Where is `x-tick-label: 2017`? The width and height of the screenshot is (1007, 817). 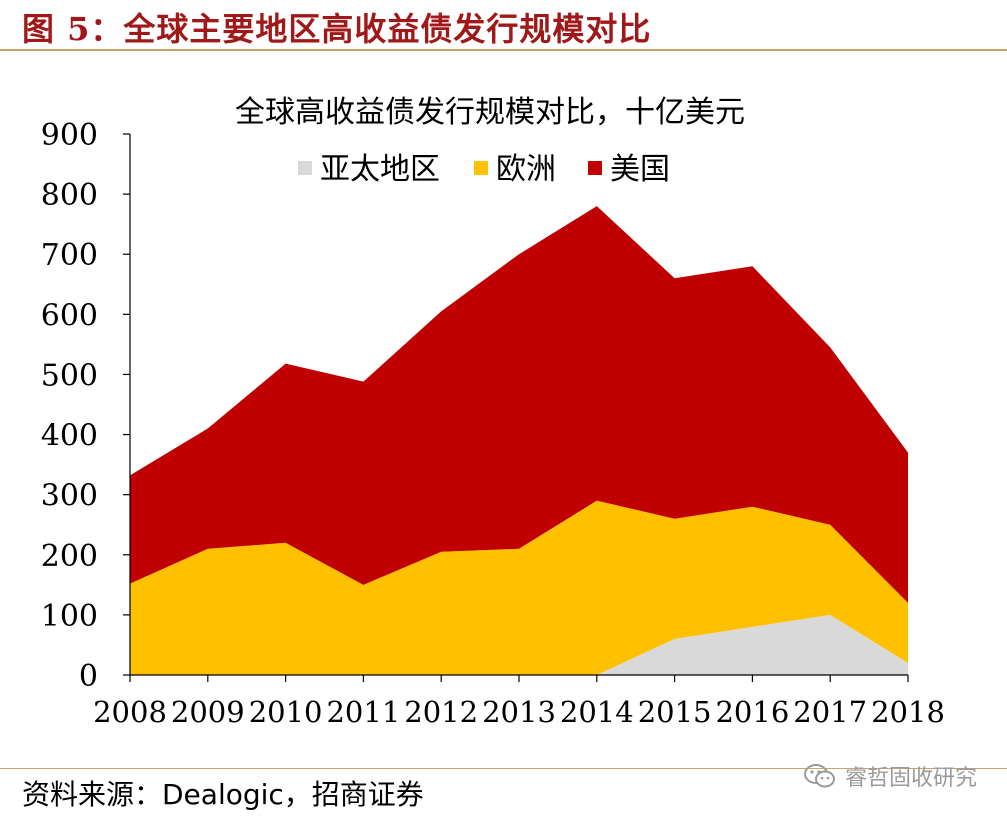 x-tick-label: 2017 is located at coordinates (830, 712).